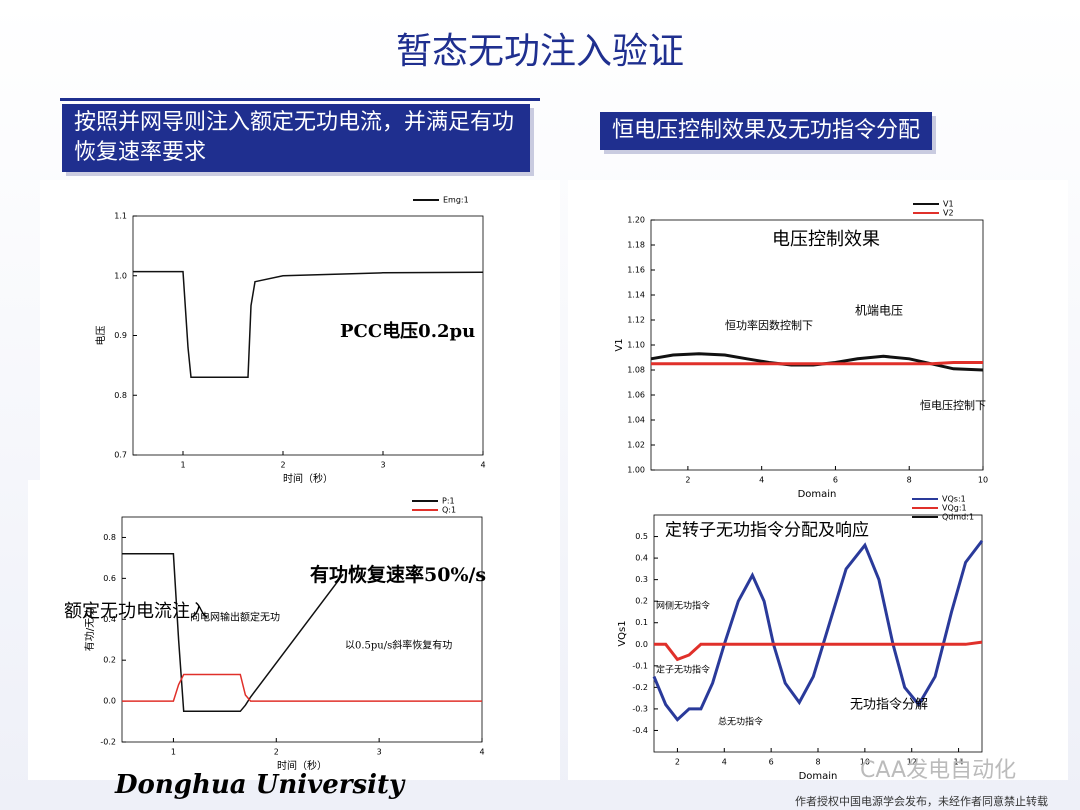  Describe the element at coordinates (636, 370) in the screenshot. I see `y-tick-label: 1.08` at that location.